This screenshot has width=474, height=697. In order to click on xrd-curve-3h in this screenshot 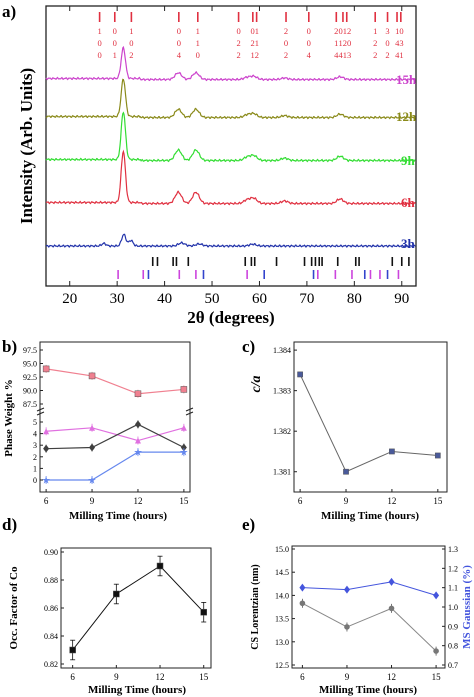, I will do `click(230, 240)`.